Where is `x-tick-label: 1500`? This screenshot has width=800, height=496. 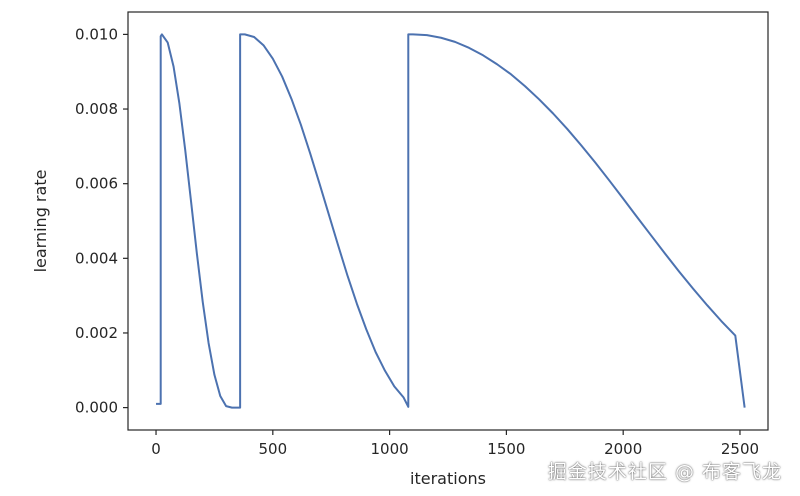 x-tick-label: 1500 is located at coordinates (506, 449).